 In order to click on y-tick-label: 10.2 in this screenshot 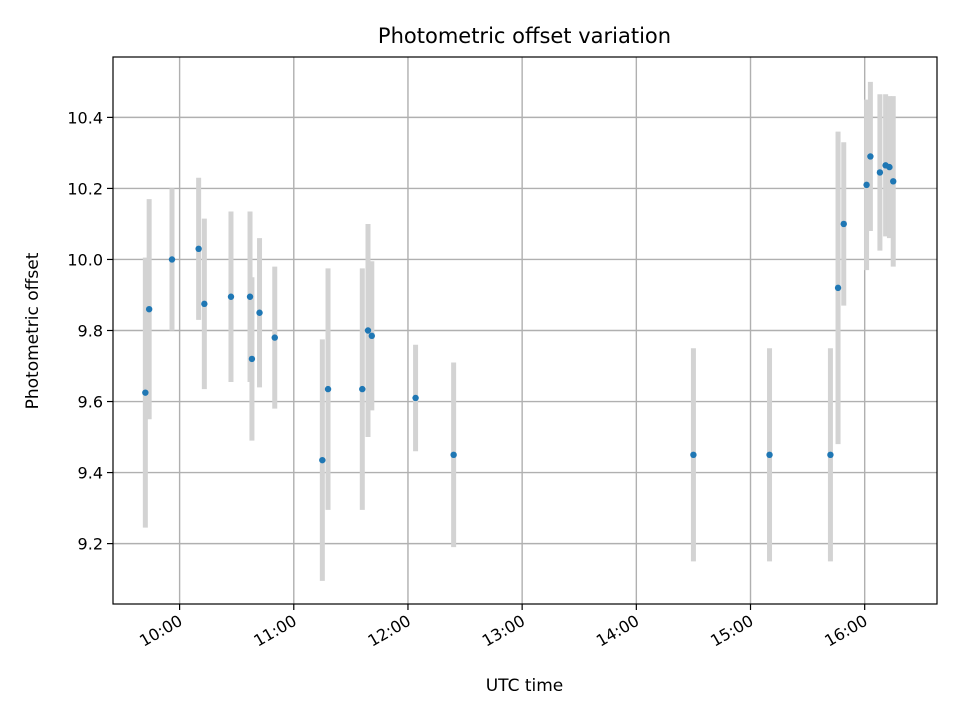, I will do `click(85, 188)`.